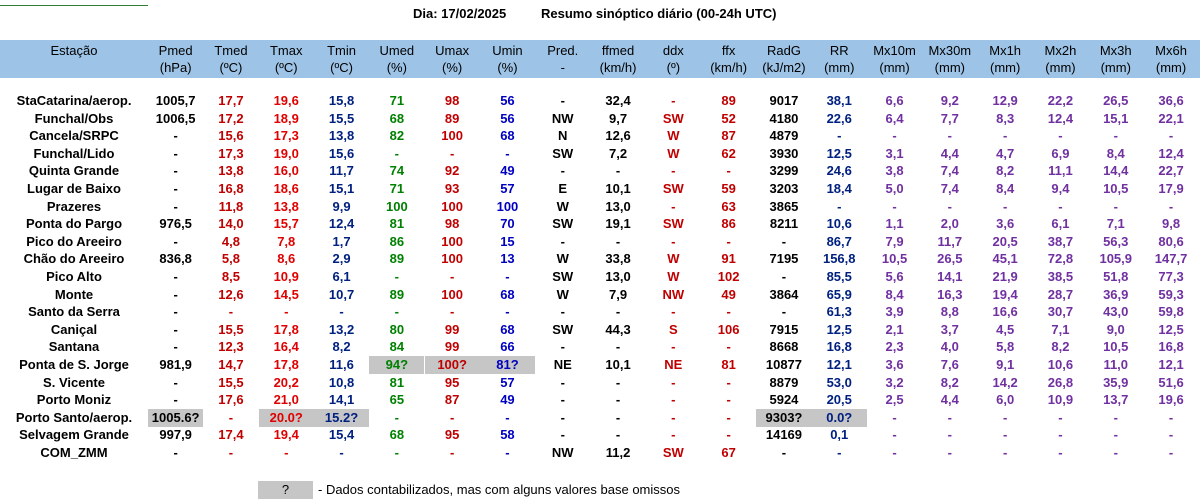 Image resolution: width=1200 pixels, height=499 pixels. Describe the element at coordinates (728, 188) in the screenshot. I see `data-cell: 59` at that location.